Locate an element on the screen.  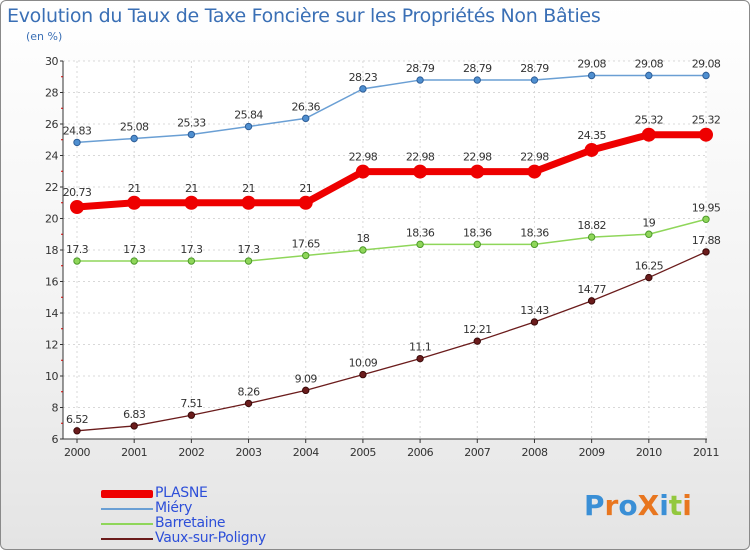
y-tick-label: 24 is located at coordinates (51, 156).